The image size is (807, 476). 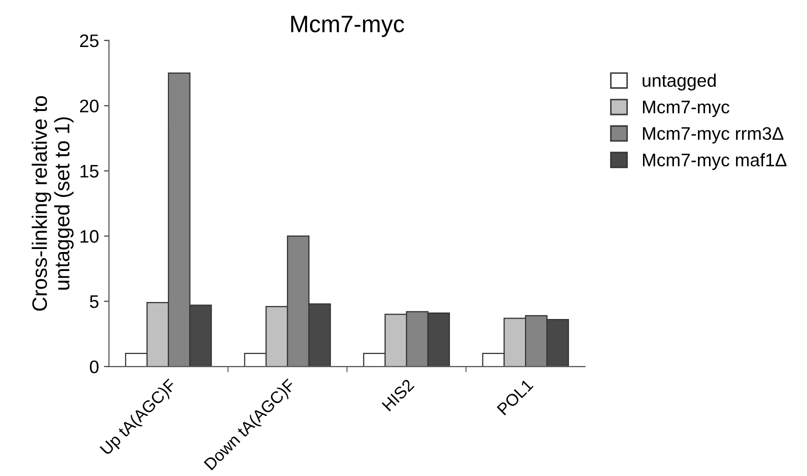 I want to click on y-axis-title: Cross-linking relative to untagged (set to 1), so click(x=53, y=203).